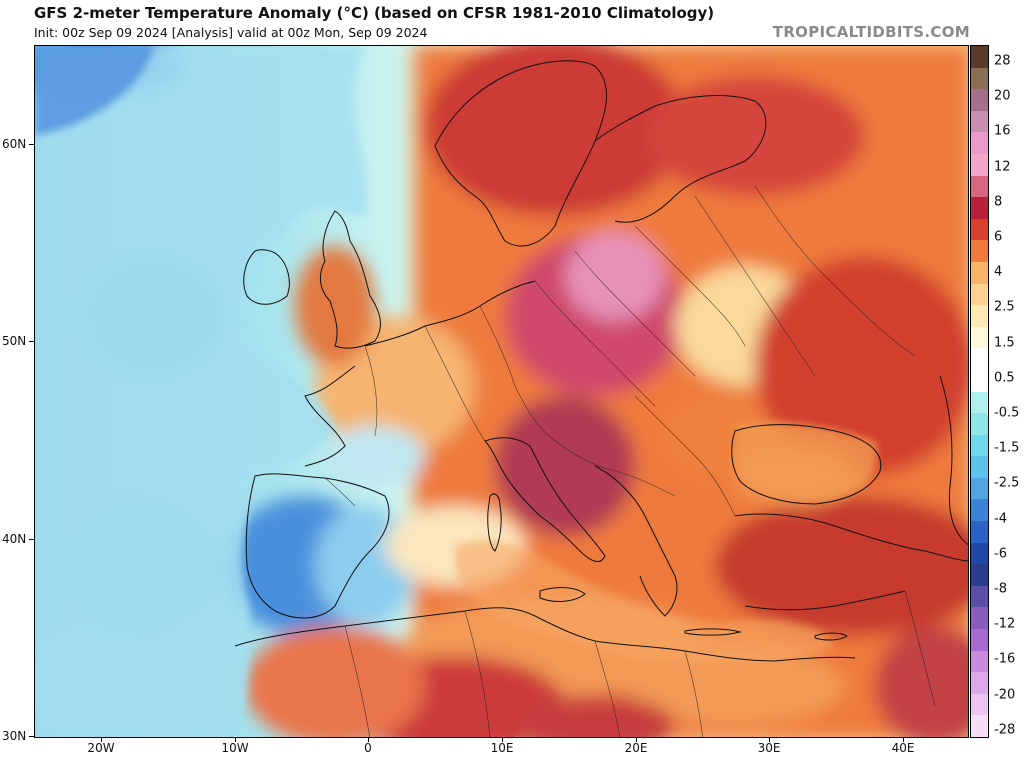  Describe the element at coordinates (1002, 61) in the screenshot. I see `colorbar-label: 28` at that location.